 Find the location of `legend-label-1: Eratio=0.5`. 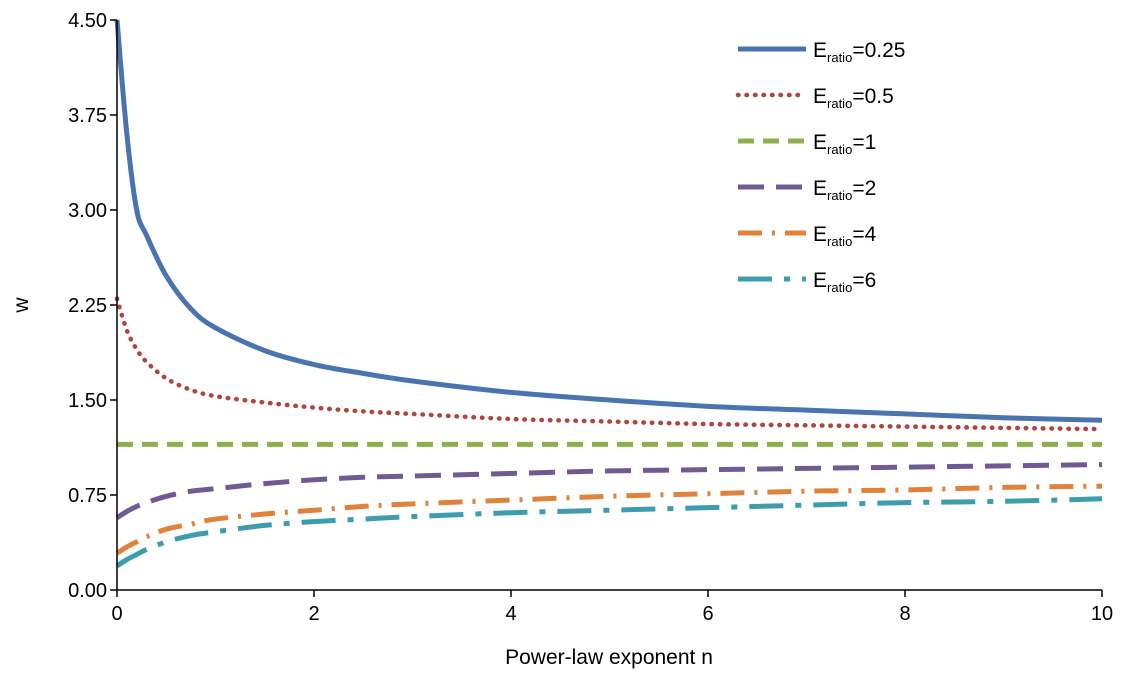

legend-label-1: Eratio=0.5 is located at coordinates (853, 98).